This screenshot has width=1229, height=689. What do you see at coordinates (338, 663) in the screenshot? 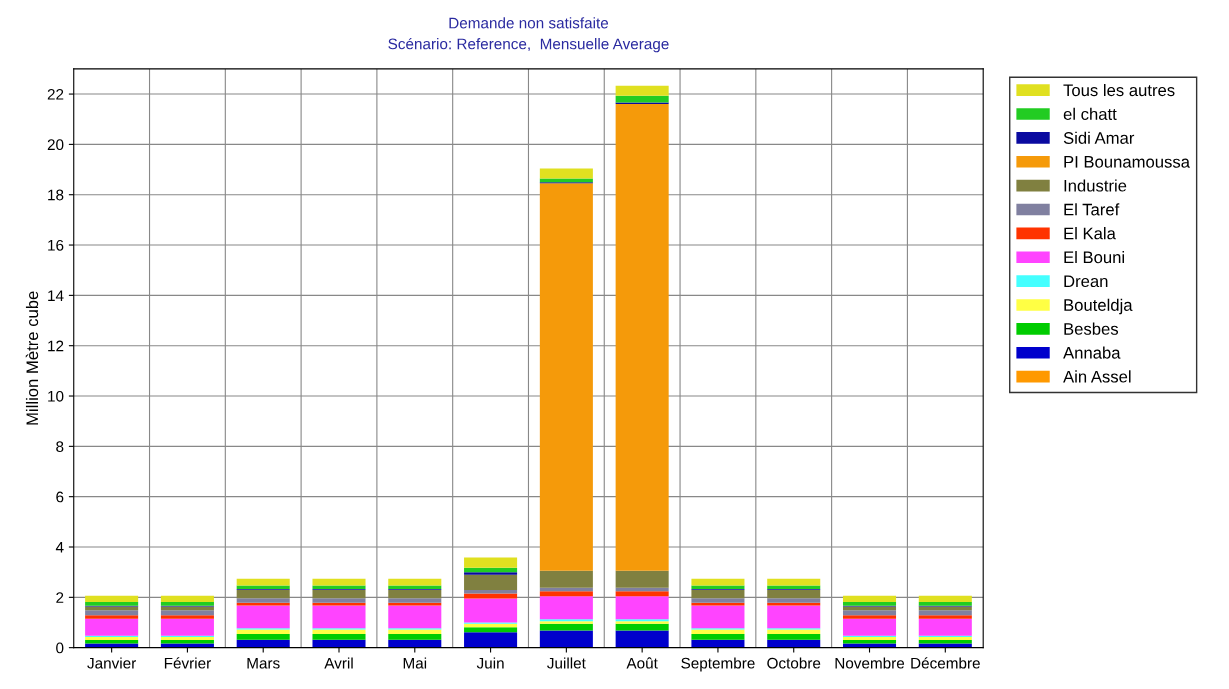
I see `x-tick-label: Avril` at bounding box center [338, 663].